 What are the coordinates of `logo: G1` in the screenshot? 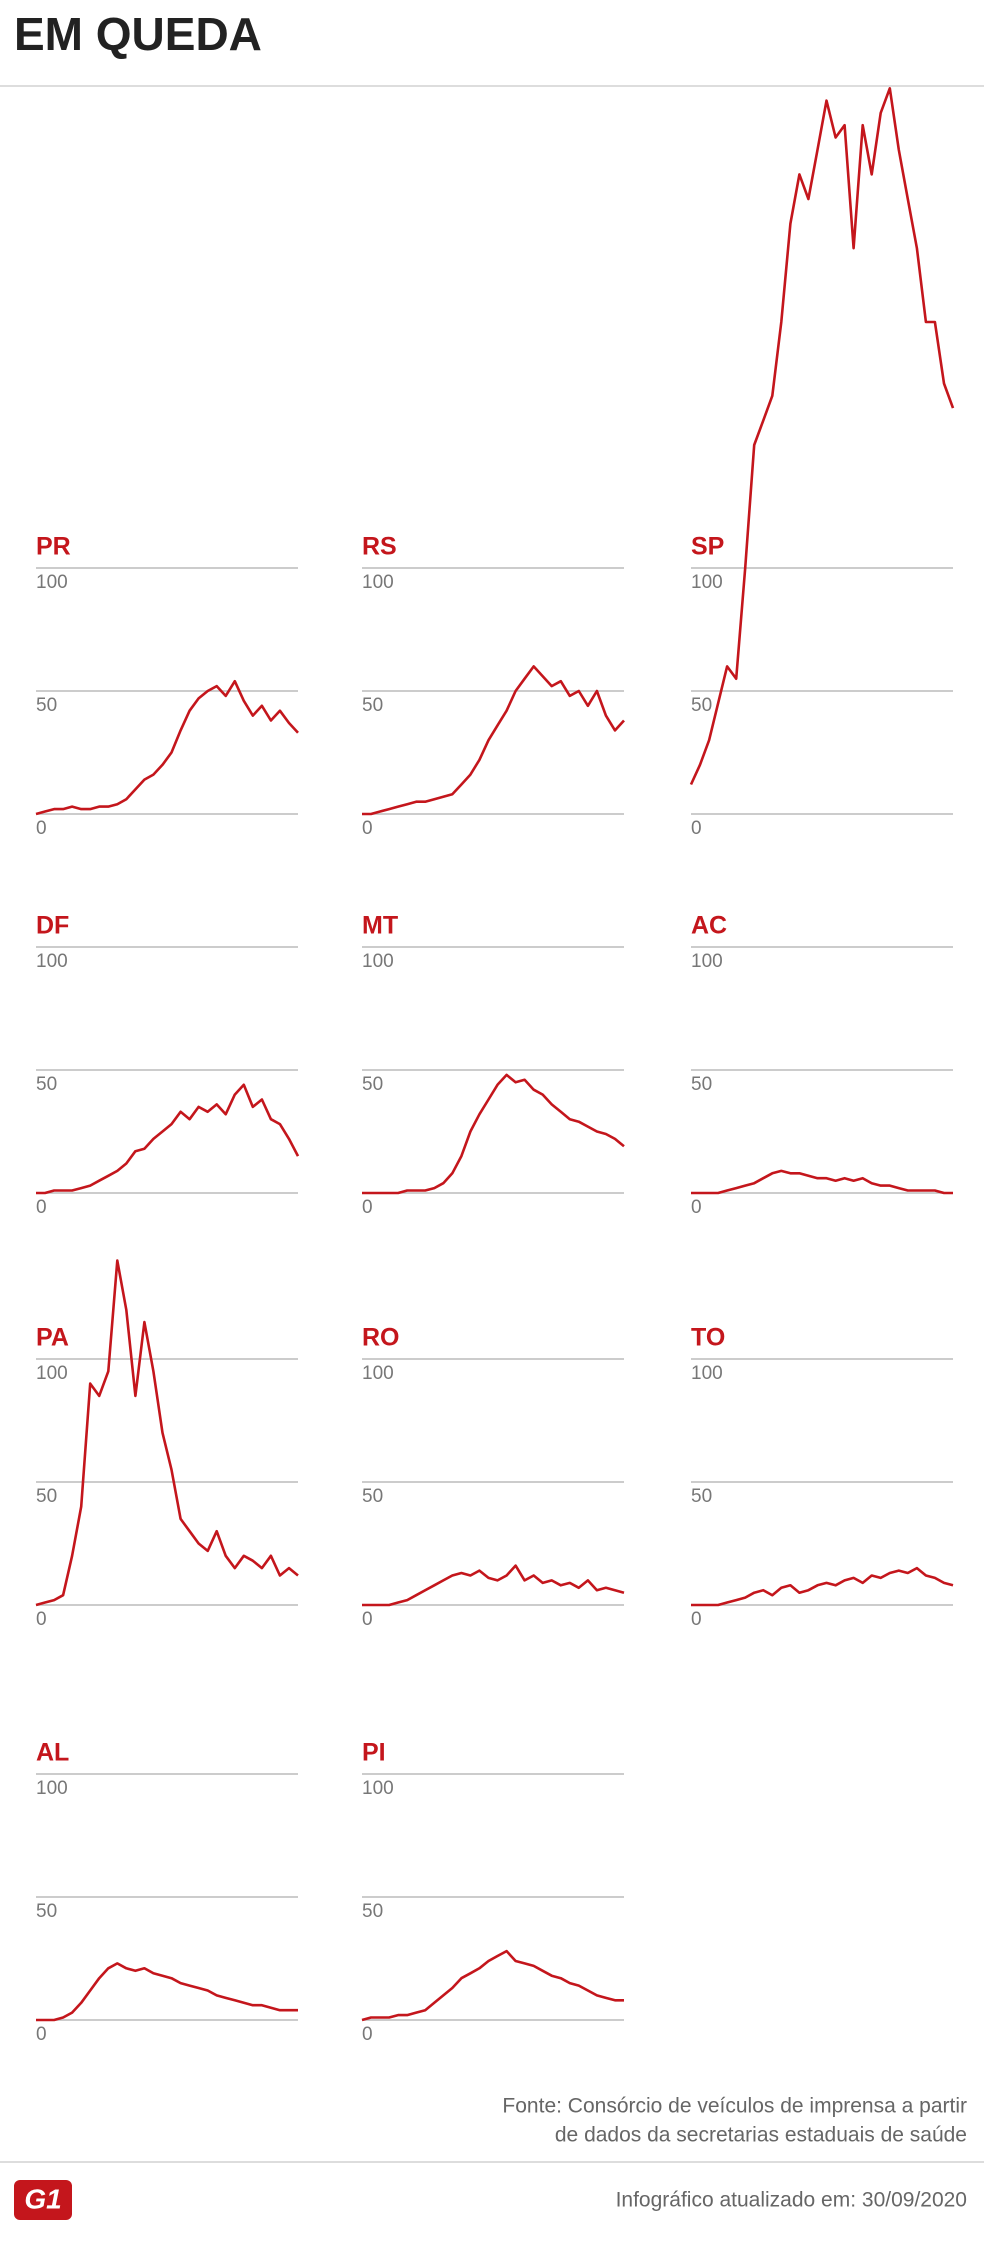 It's located at (42, 2198).